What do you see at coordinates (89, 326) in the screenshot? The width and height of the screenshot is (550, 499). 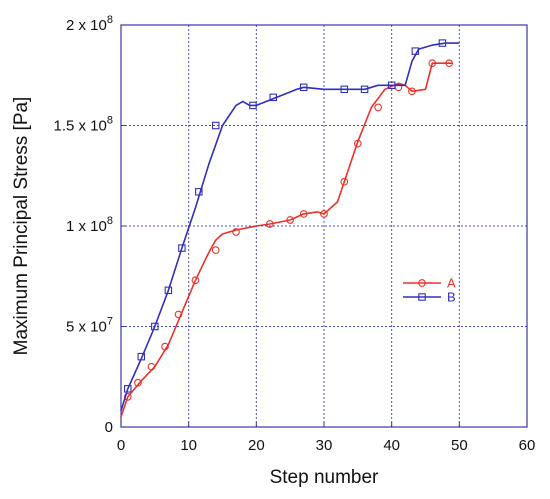 I see `y-tick-label: 5 x 10⁷` at bounding box center [89, 326].